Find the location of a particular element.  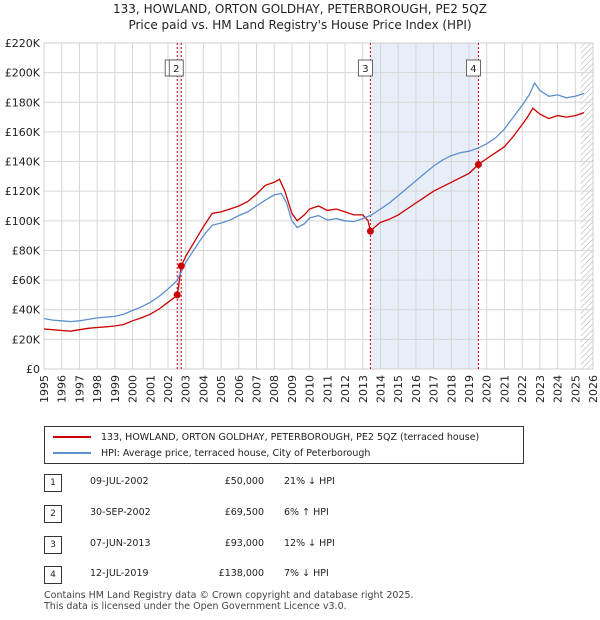

sale-label-box: 4 is located at coordinates (473, 68).